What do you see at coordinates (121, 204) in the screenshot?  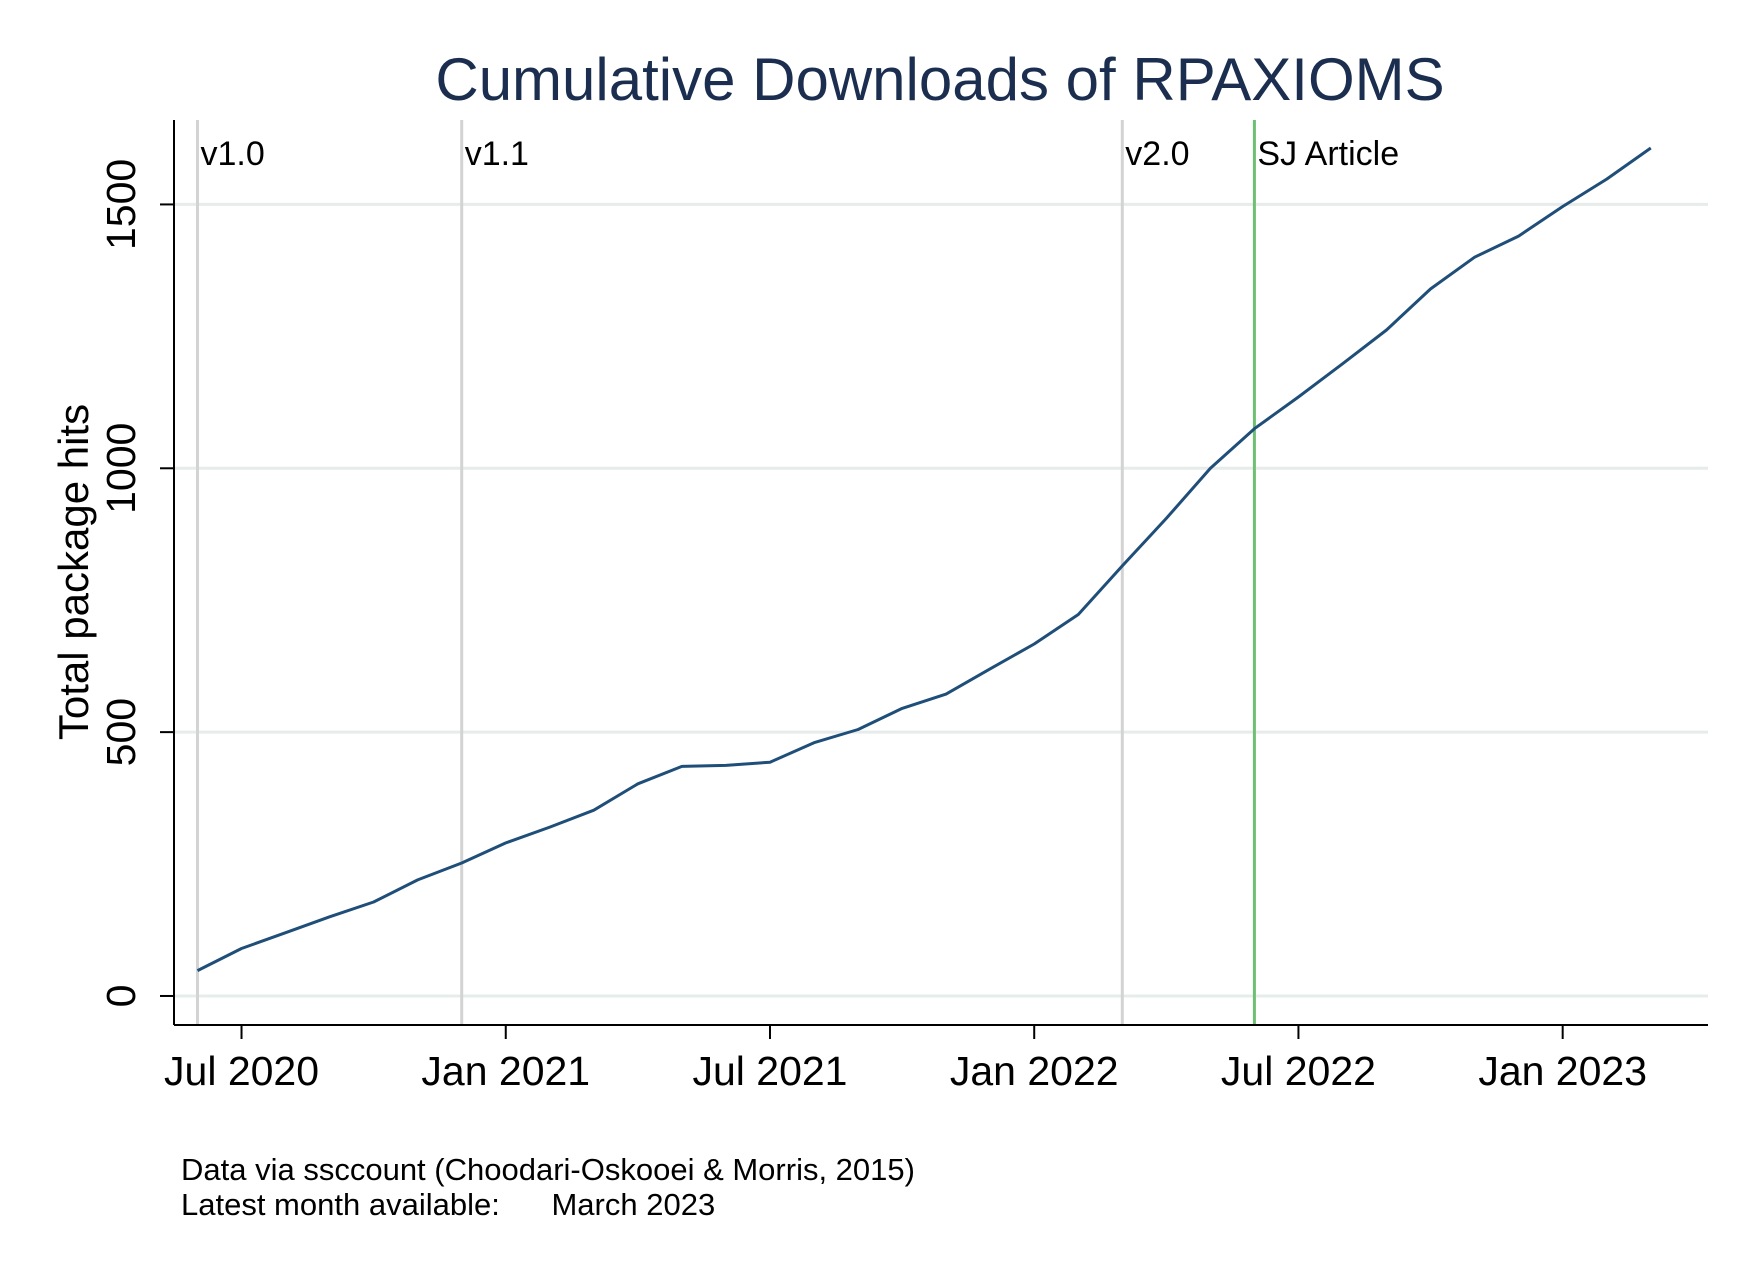 I see `y-tick-label-1500: 1500` at bounding box center [121, 204].